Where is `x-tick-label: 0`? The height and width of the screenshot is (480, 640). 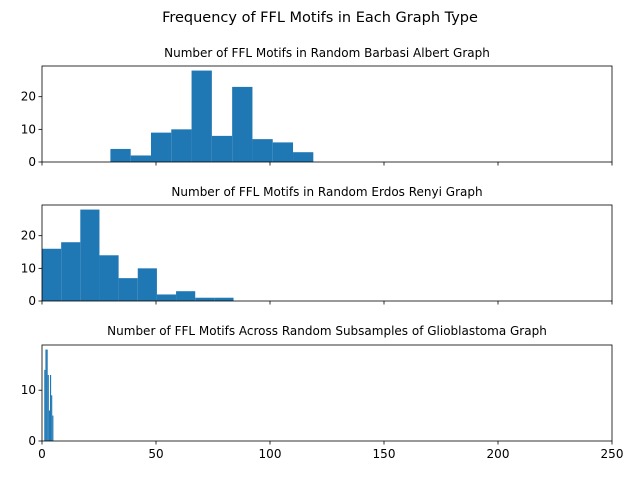
x-tick-label: 0 is located at coordinates (42, 454).